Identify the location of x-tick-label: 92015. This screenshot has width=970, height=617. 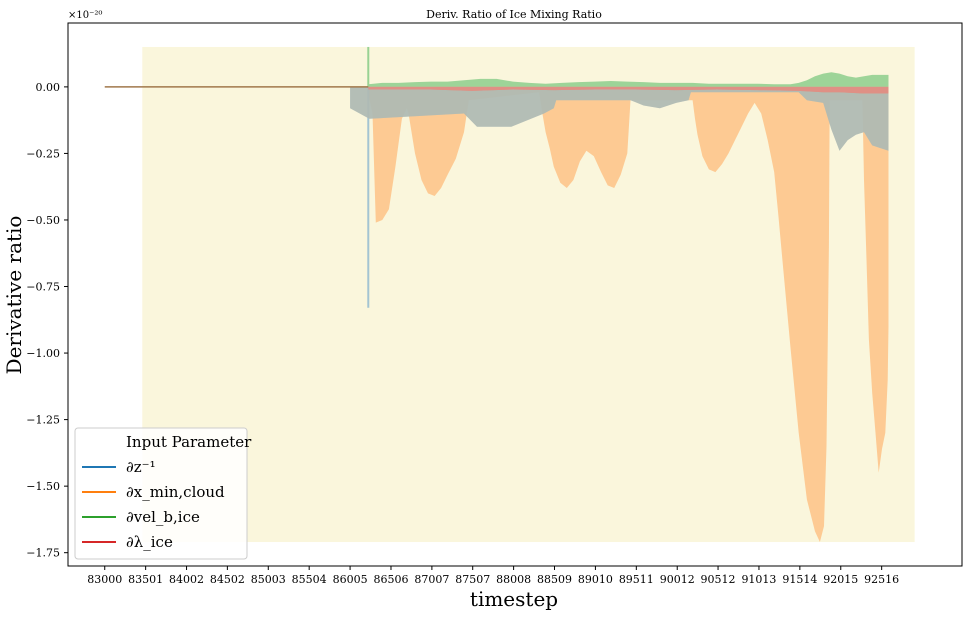
(840, 579).